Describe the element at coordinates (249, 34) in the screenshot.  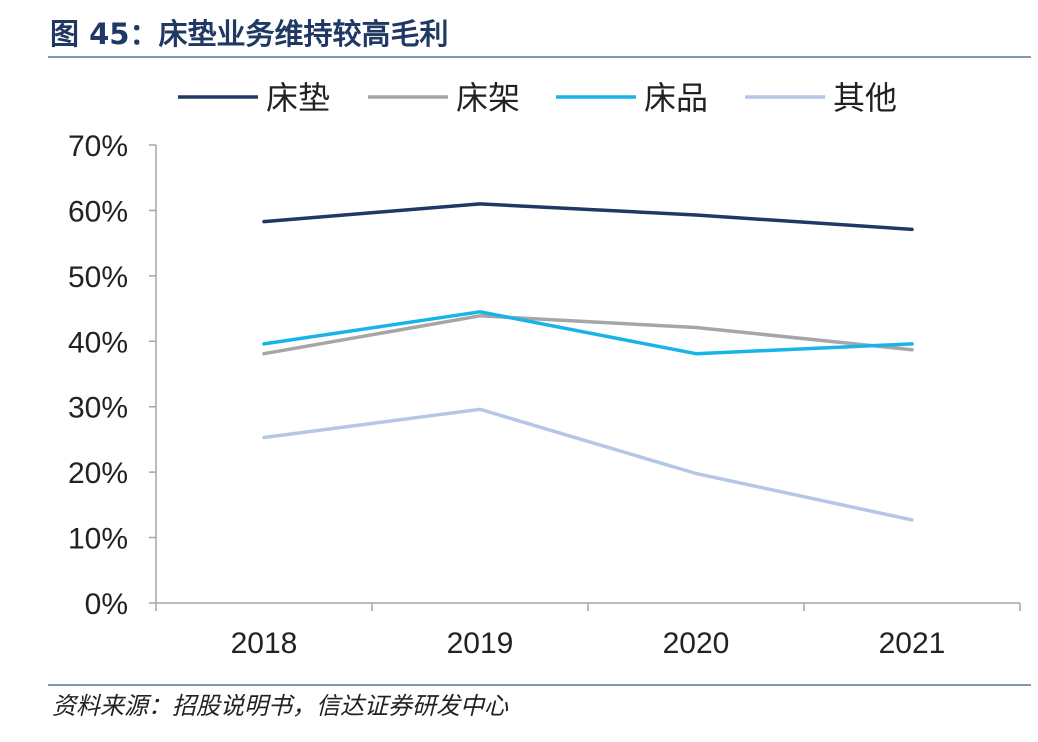
I see `figure-title: 图 45：床垫业务维持较高毛利` at that location.